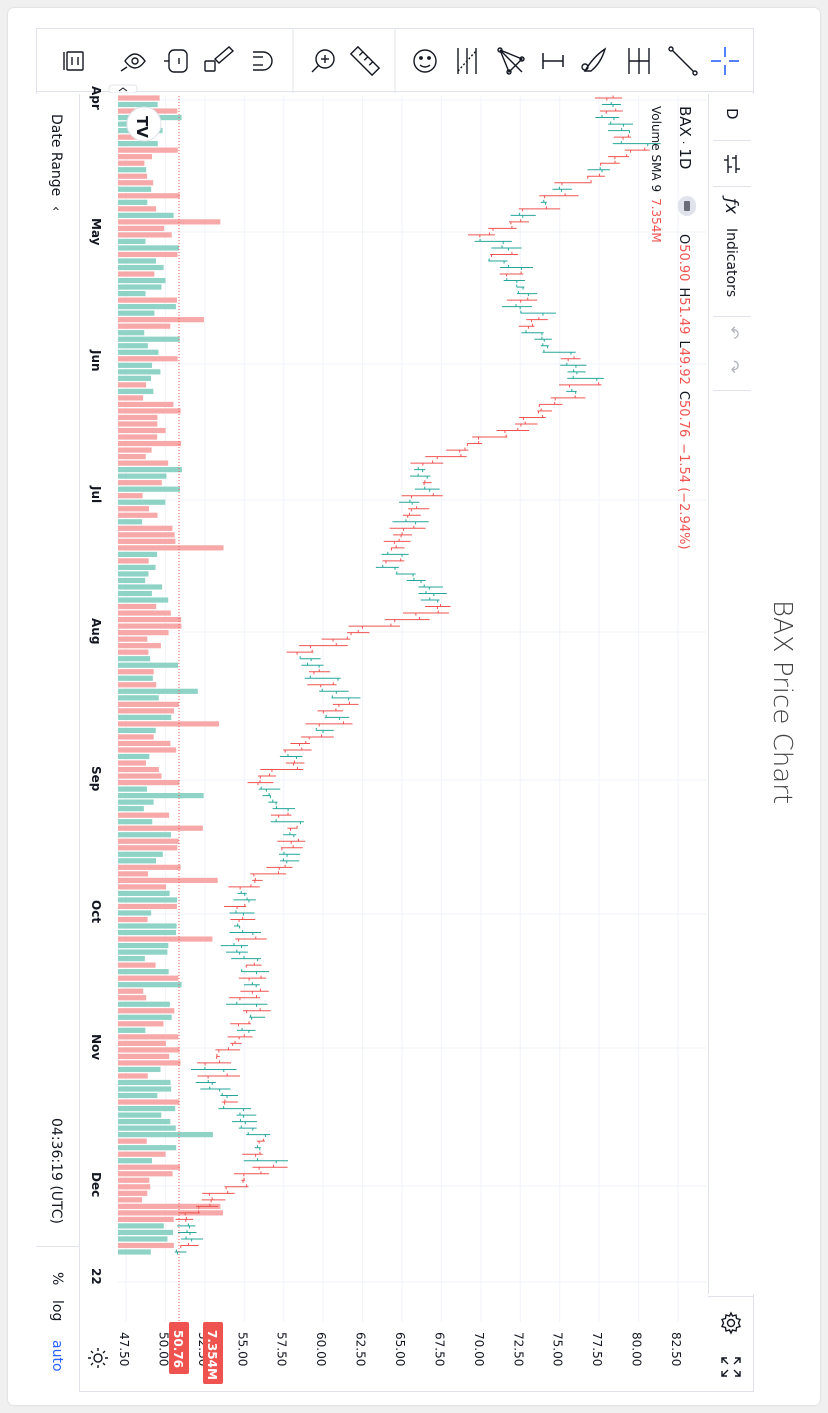 This screenshot has height=1413, width=828. Describe the element at coordinates (733, 367) in the screenshot. I see `redo-icon: ↷` at that location.